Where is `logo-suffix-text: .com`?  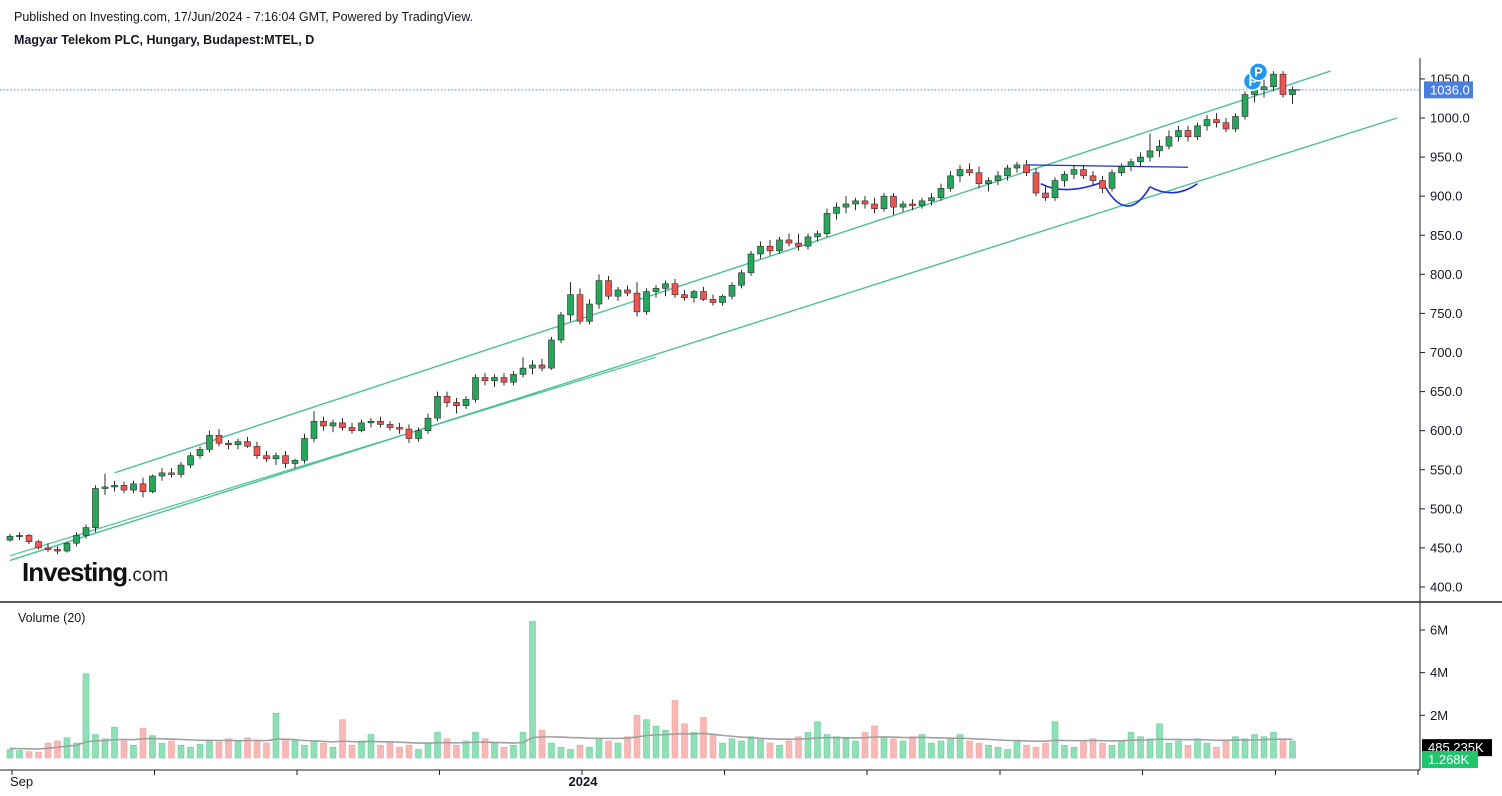
logo-suffix-text: .com is located at coordinates (148, 575).